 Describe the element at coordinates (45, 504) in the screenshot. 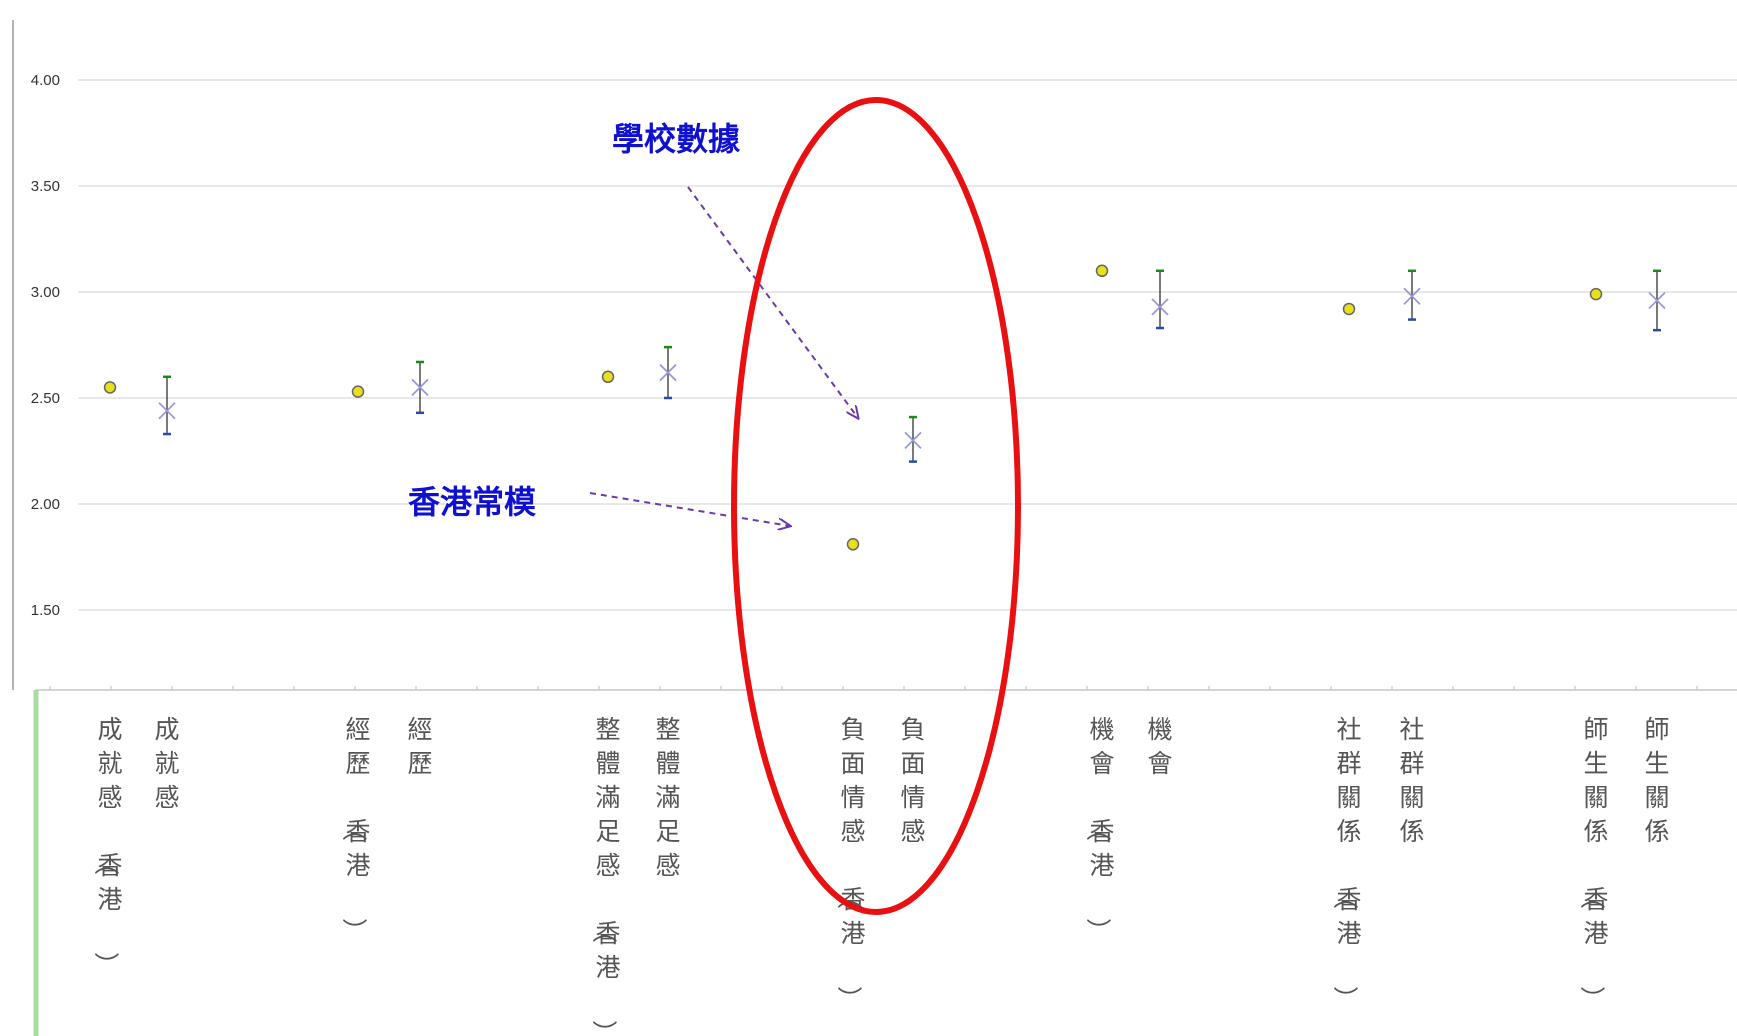

I see `y-tick-label: 2.00` at that location.